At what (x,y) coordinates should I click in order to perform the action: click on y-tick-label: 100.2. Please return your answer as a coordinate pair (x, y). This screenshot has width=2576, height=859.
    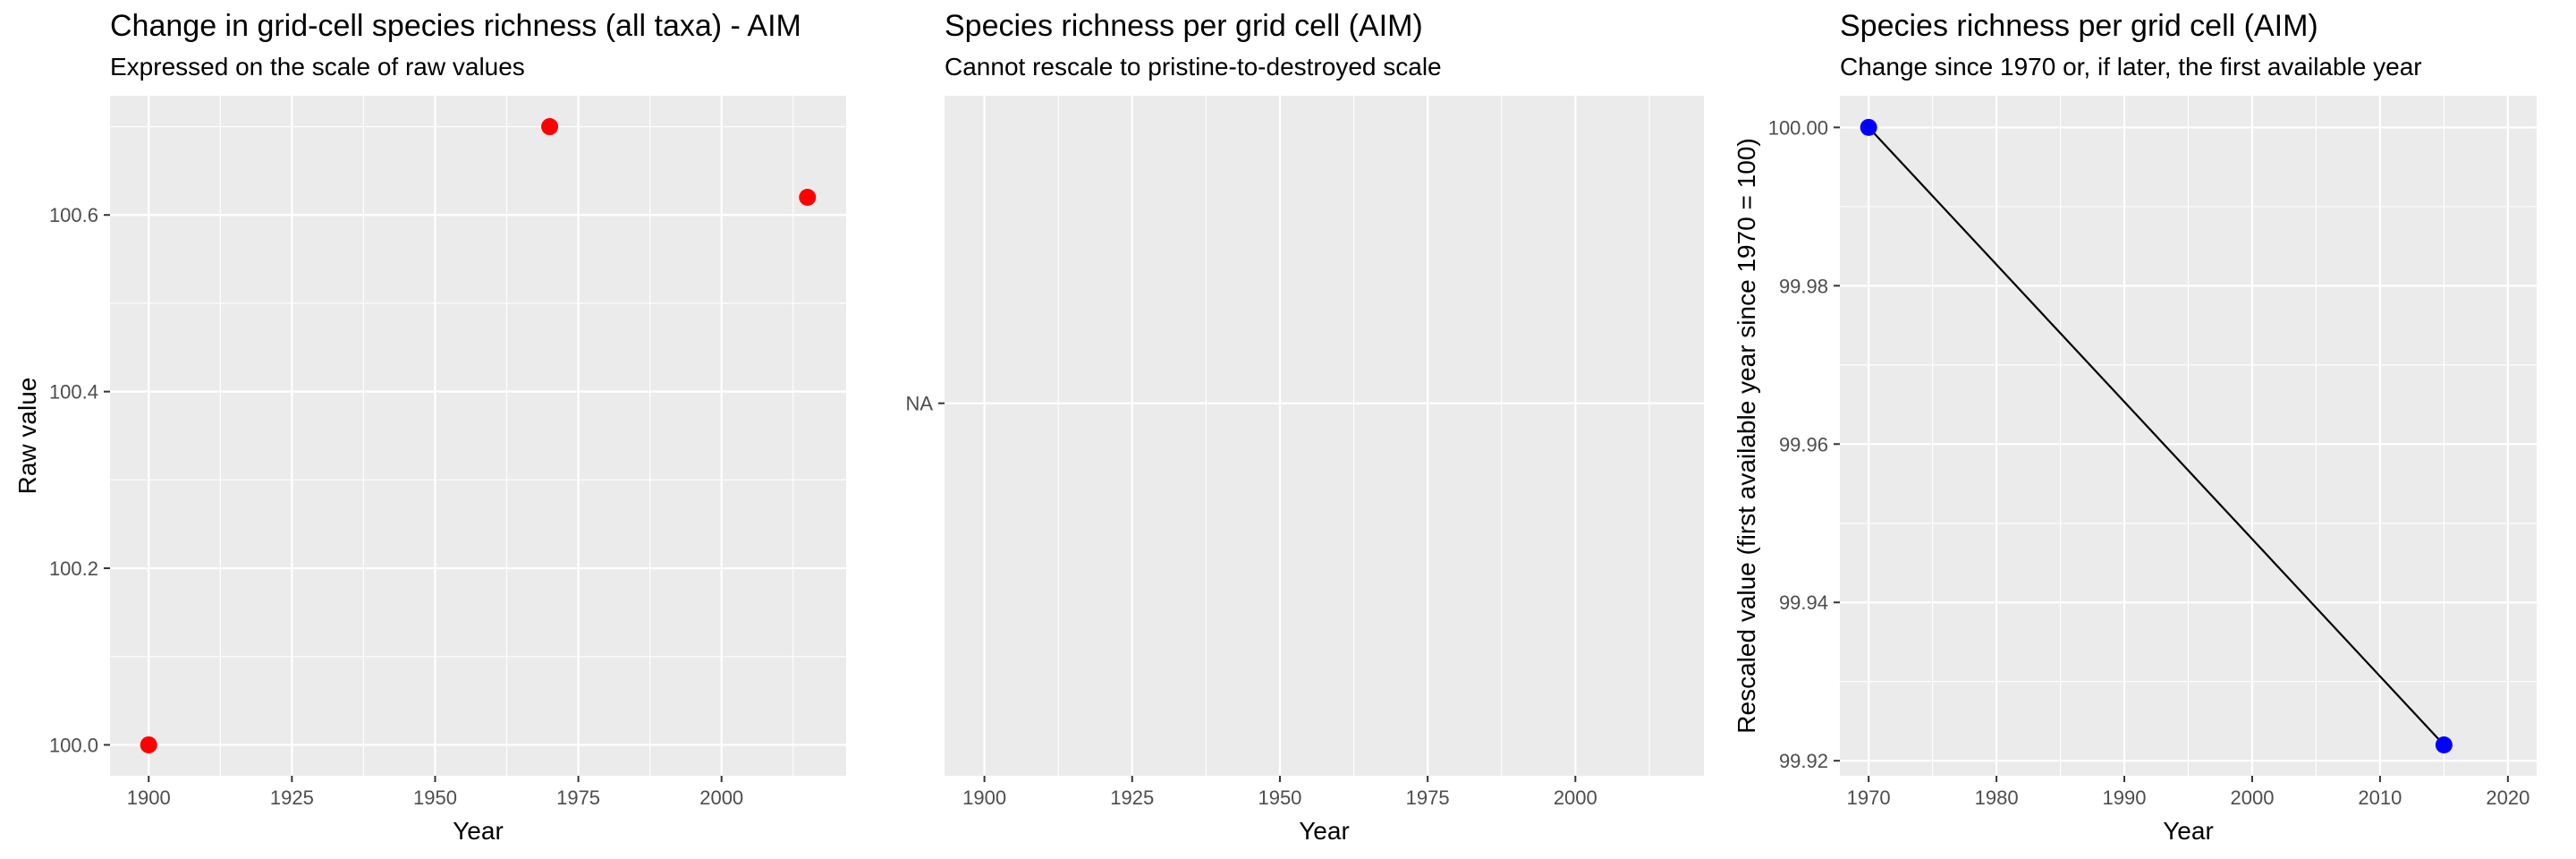
    Looking at the image, I should click on (73, 568).